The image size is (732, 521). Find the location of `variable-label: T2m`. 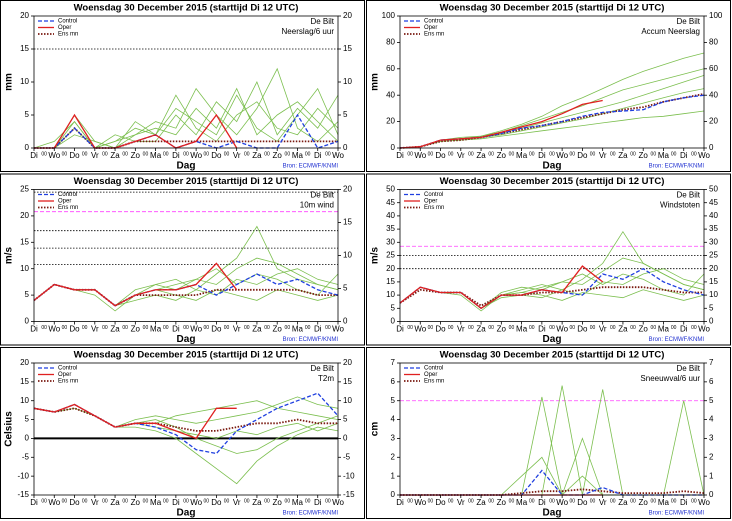

variable-label: T2m is located at coordinates (326, 378).